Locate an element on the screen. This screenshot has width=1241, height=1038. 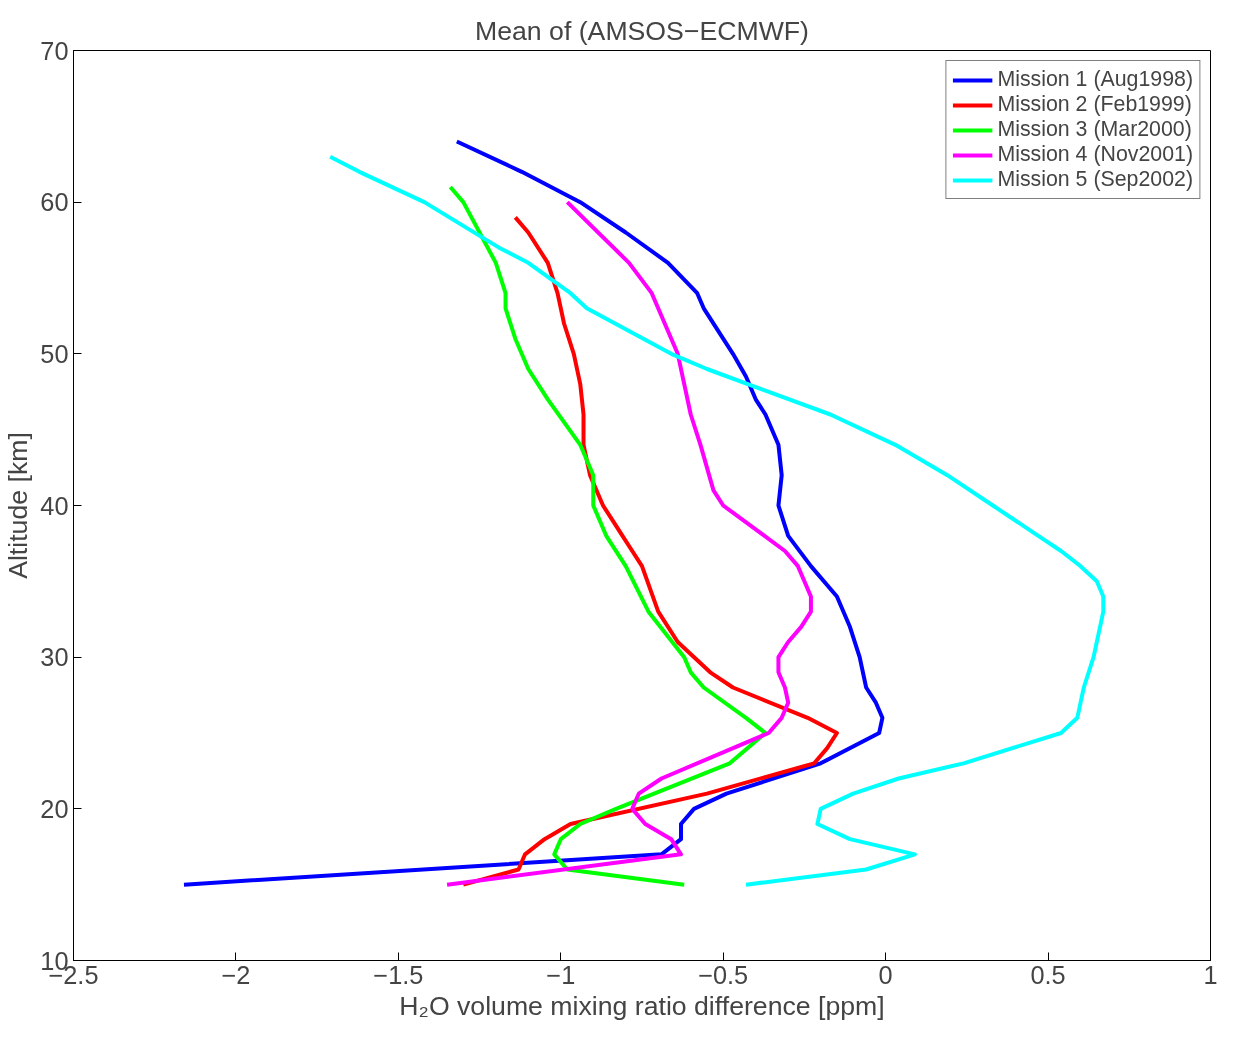
y-tick-label: 20 is located at coordinates (54, 808).